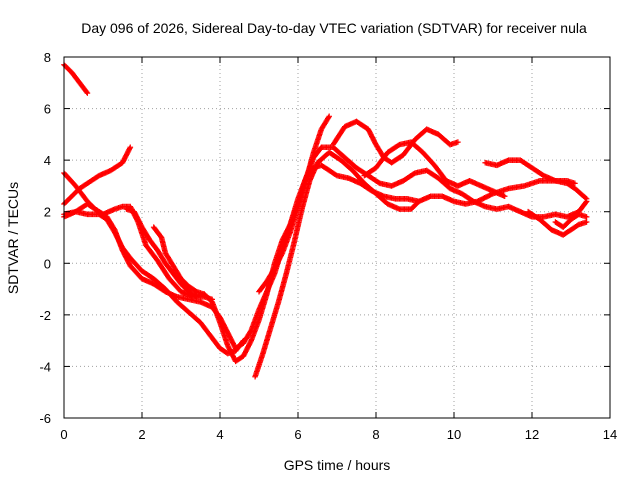 This screenshot has width=640, height=480. What do you see at coordinates (610, 434) in the screenshot?
I see `x-tick-label: 14` at bounding box center [610, 434].